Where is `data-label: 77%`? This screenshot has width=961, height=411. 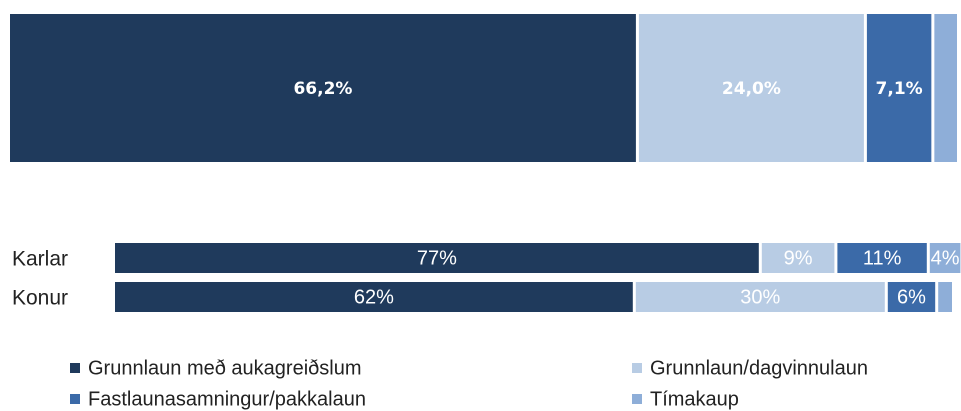
data-label: 77% is located at coordinates (437, 258).